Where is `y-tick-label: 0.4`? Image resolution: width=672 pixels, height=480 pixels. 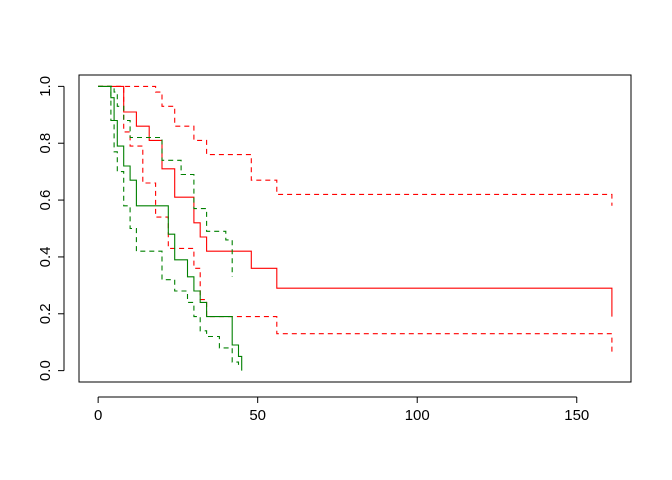 y-tick-label: 0.4 is located at coordinates (45, 256).